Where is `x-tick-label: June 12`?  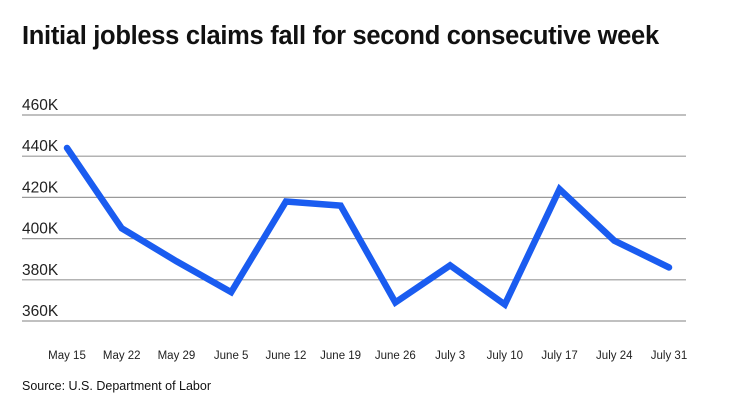 x-tick-label: June 12 is located at coordinates (285, 356).